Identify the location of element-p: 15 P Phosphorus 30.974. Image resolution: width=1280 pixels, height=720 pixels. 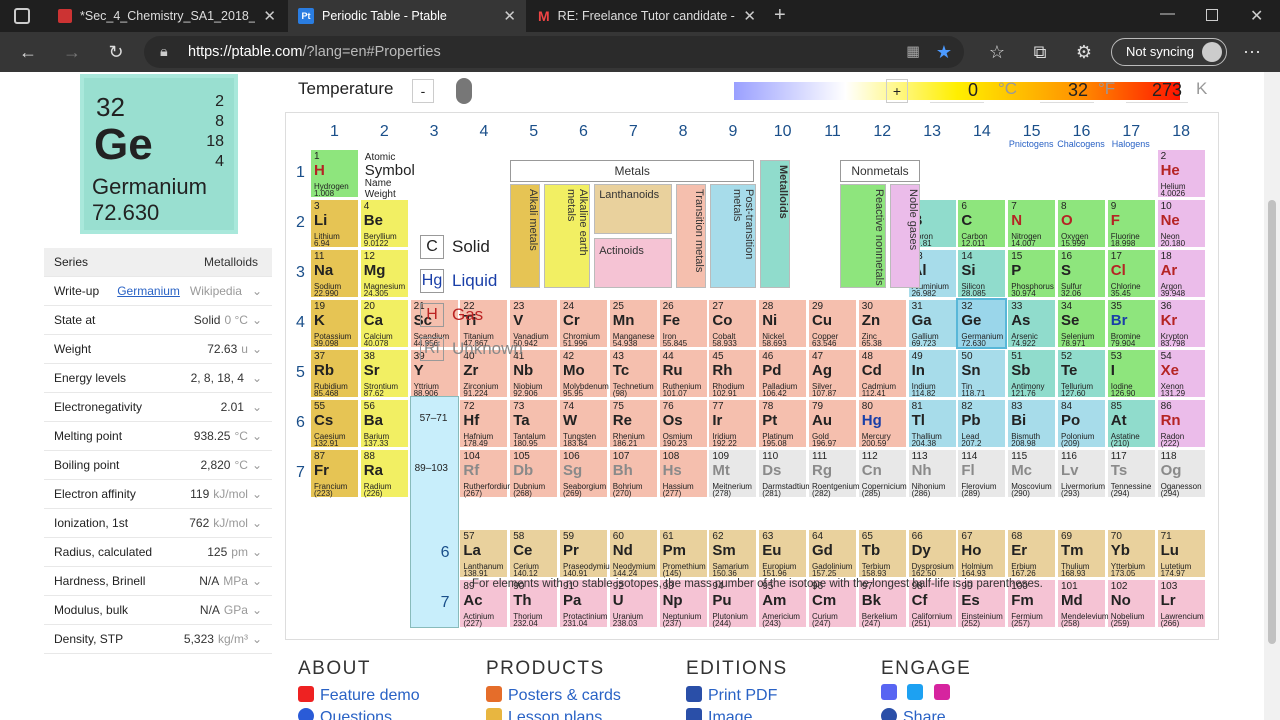
(1032, 274).